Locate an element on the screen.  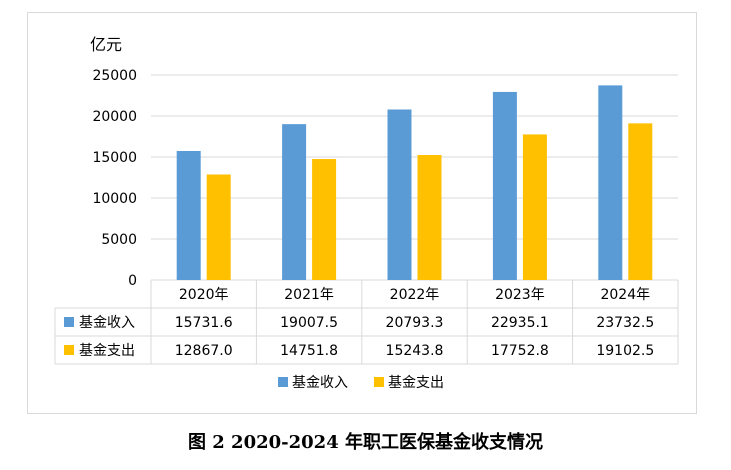
data-label: 23732.5 is located at coordinates (625, 323).